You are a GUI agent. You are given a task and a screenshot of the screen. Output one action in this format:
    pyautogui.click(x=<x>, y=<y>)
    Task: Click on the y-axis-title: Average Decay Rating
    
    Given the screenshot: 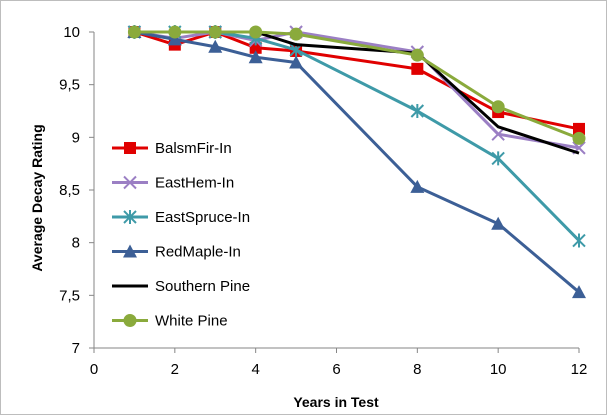 What is the action you would take?
    pyautogui.click(x=37, y=197)
    